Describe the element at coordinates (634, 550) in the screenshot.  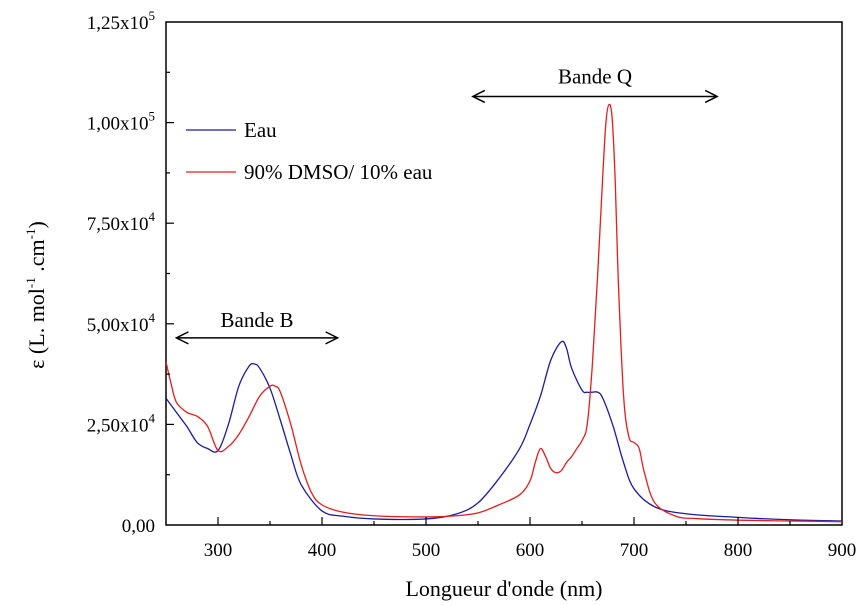
I see `x-tick-label: 700` at that location.